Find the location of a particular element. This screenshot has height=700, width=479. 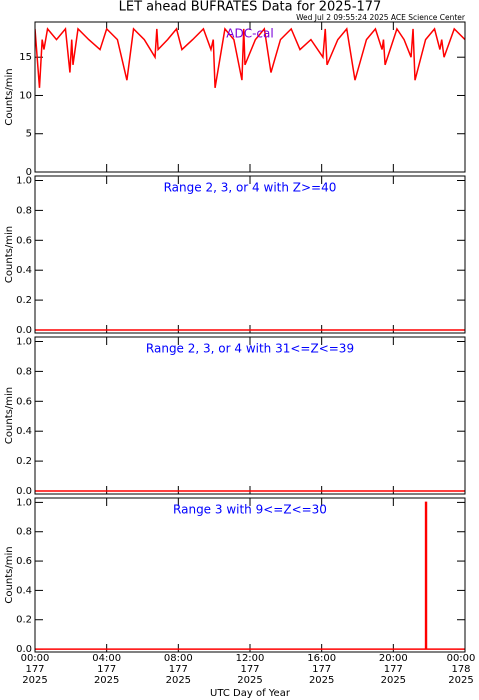

x-tick-label: 08:00 is located at coordinates (178, 658).